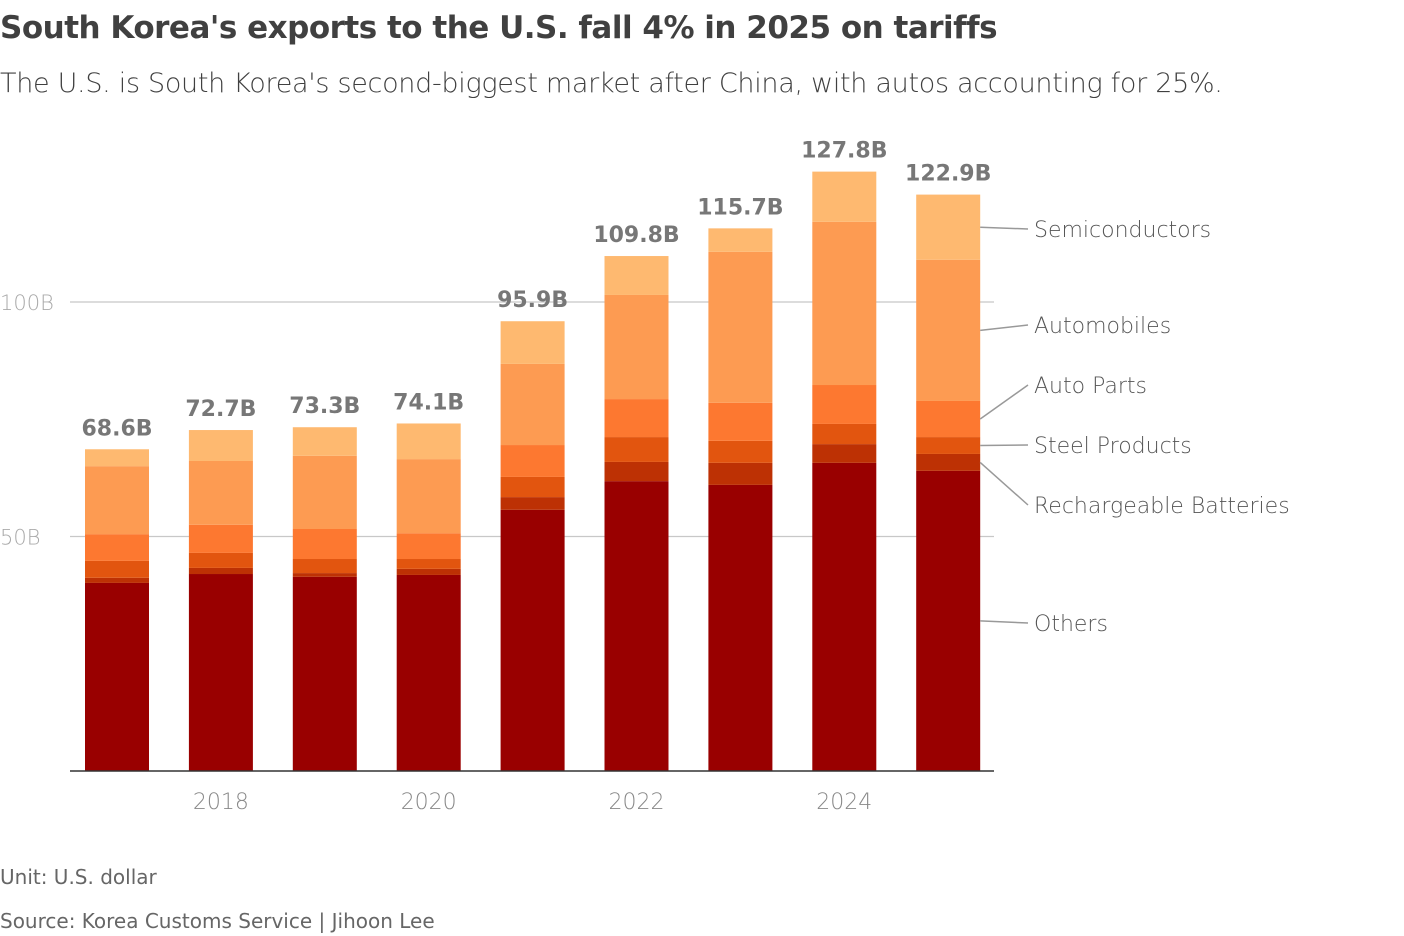 This screenshot has height=936, width=1404. I want to click on total-label: 109.8B, so click(636, 235).